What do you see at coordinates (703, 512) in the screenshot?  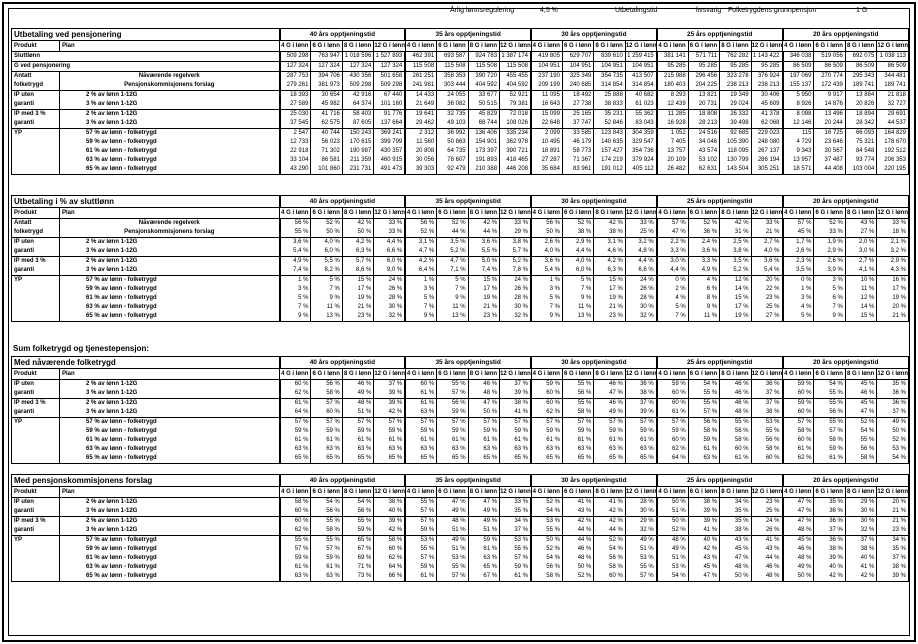 I see `value-cell: 39 %` at bounding box center [703, 512].